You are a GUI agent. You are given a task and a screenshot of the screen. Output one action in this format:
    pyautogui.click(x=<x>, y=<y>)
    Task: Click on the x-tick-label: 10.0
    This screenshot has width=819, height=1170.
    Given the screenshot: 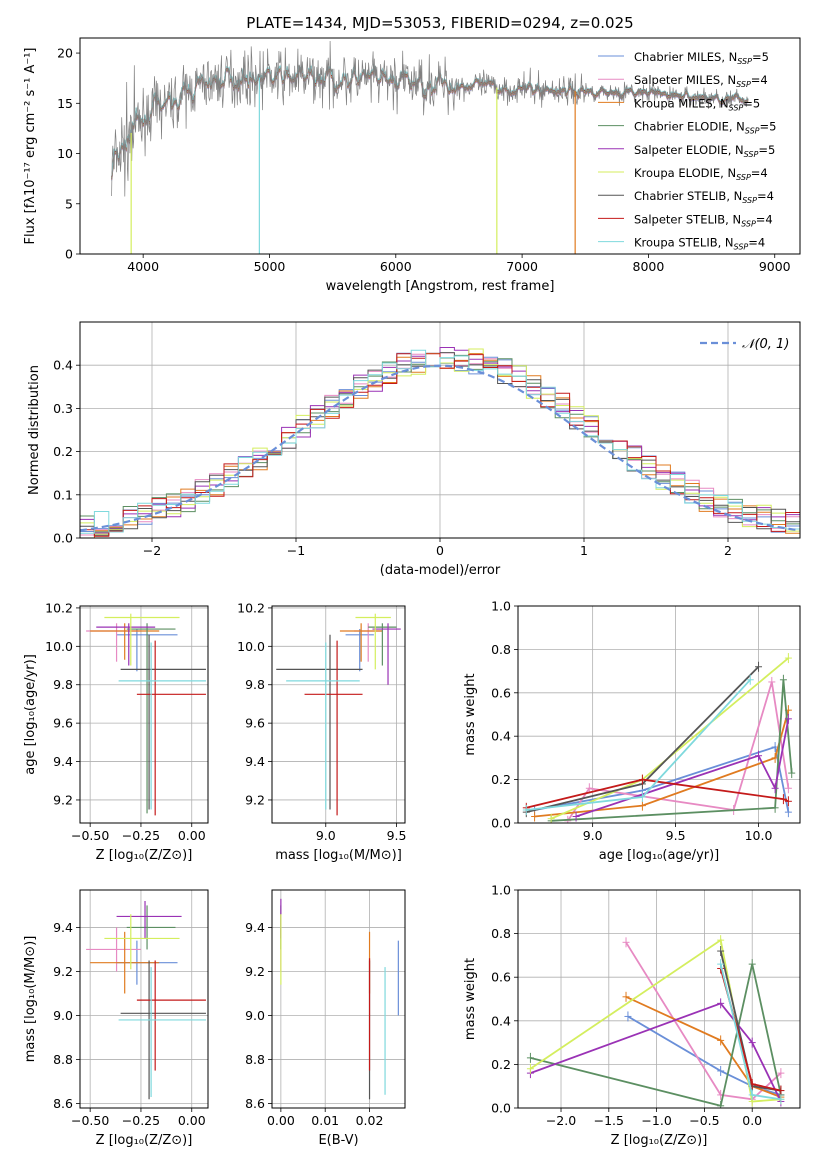 What is the action you would take?
    pyautogui.click(x=759, y=835)
    